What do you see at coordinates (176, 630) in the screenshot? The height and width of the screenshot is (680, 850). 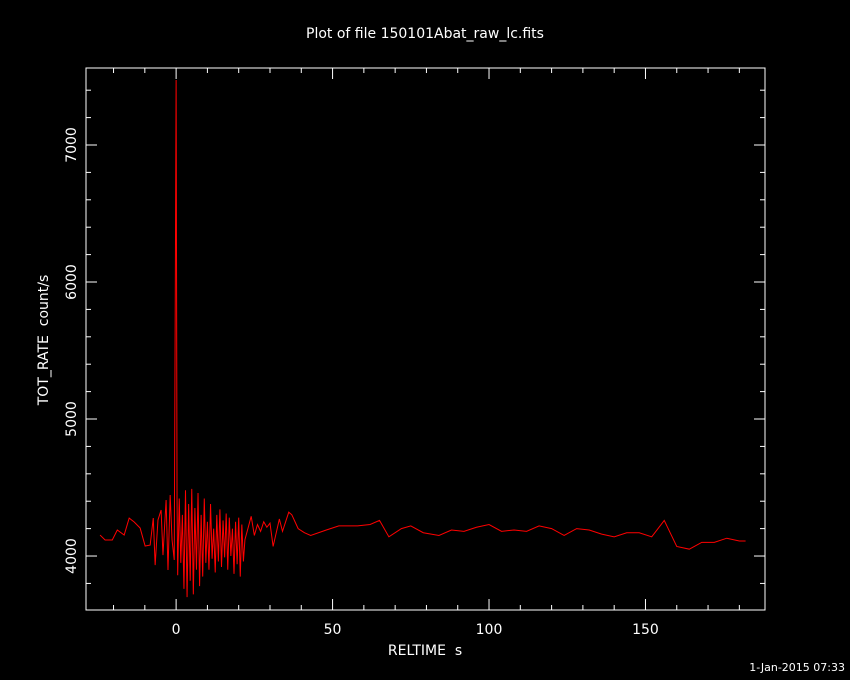 I see `x-tick-label: 0` at bounding box center [176, 630].